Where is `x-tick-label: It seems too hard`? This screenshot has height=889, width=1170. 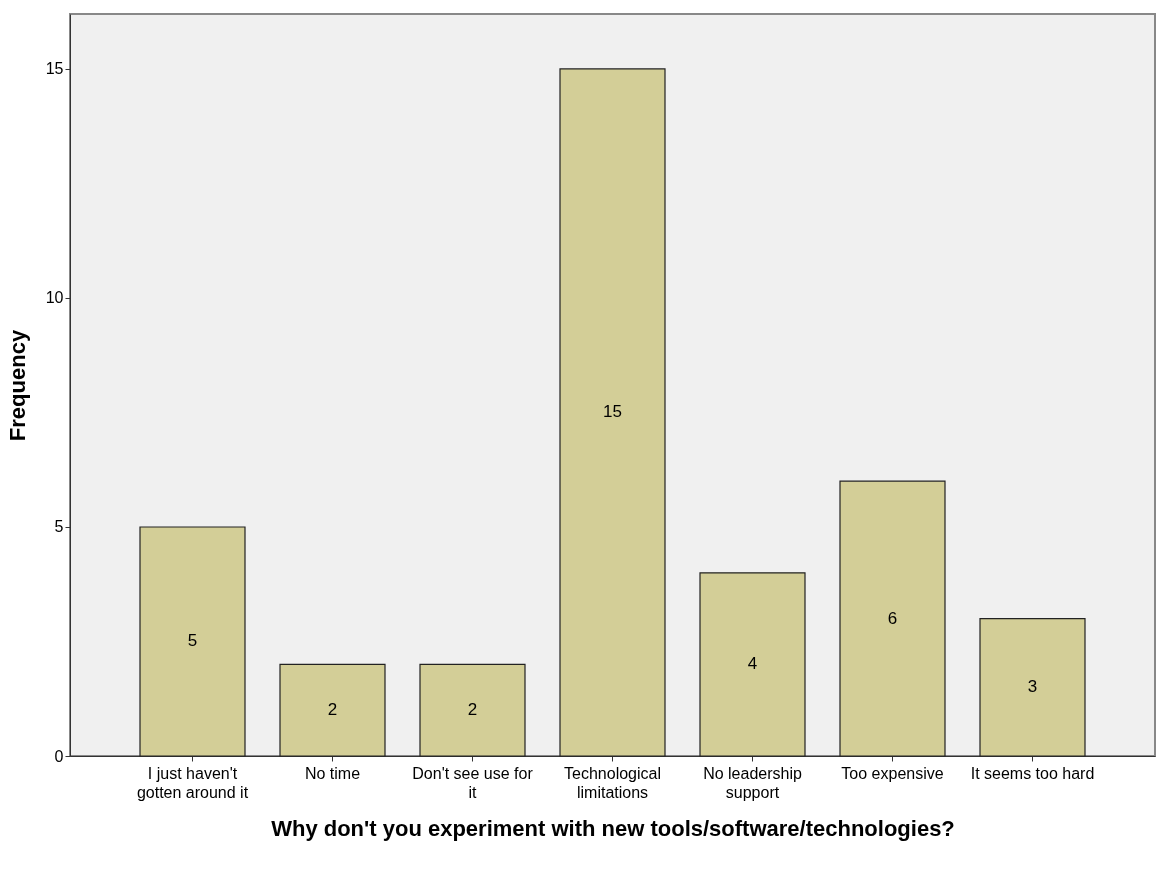
x-tick-label: It seems too hard is located at coordinates (1032, 773).